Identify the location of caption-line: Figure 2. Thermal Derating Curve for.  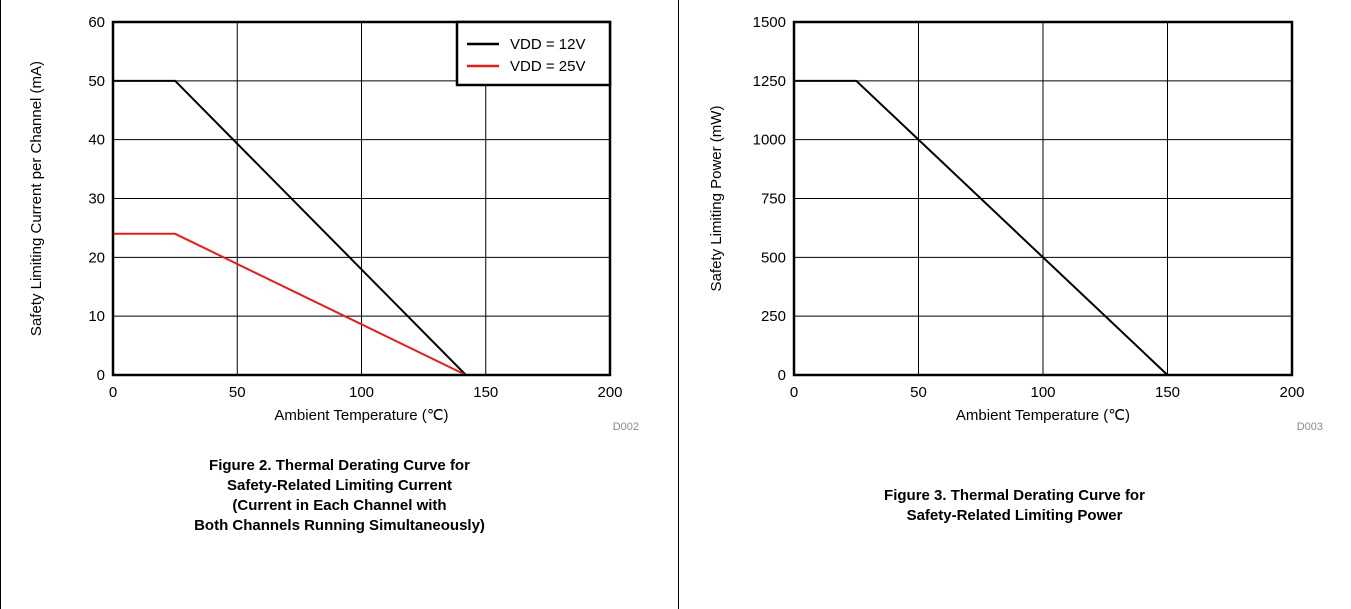
(339, 465).